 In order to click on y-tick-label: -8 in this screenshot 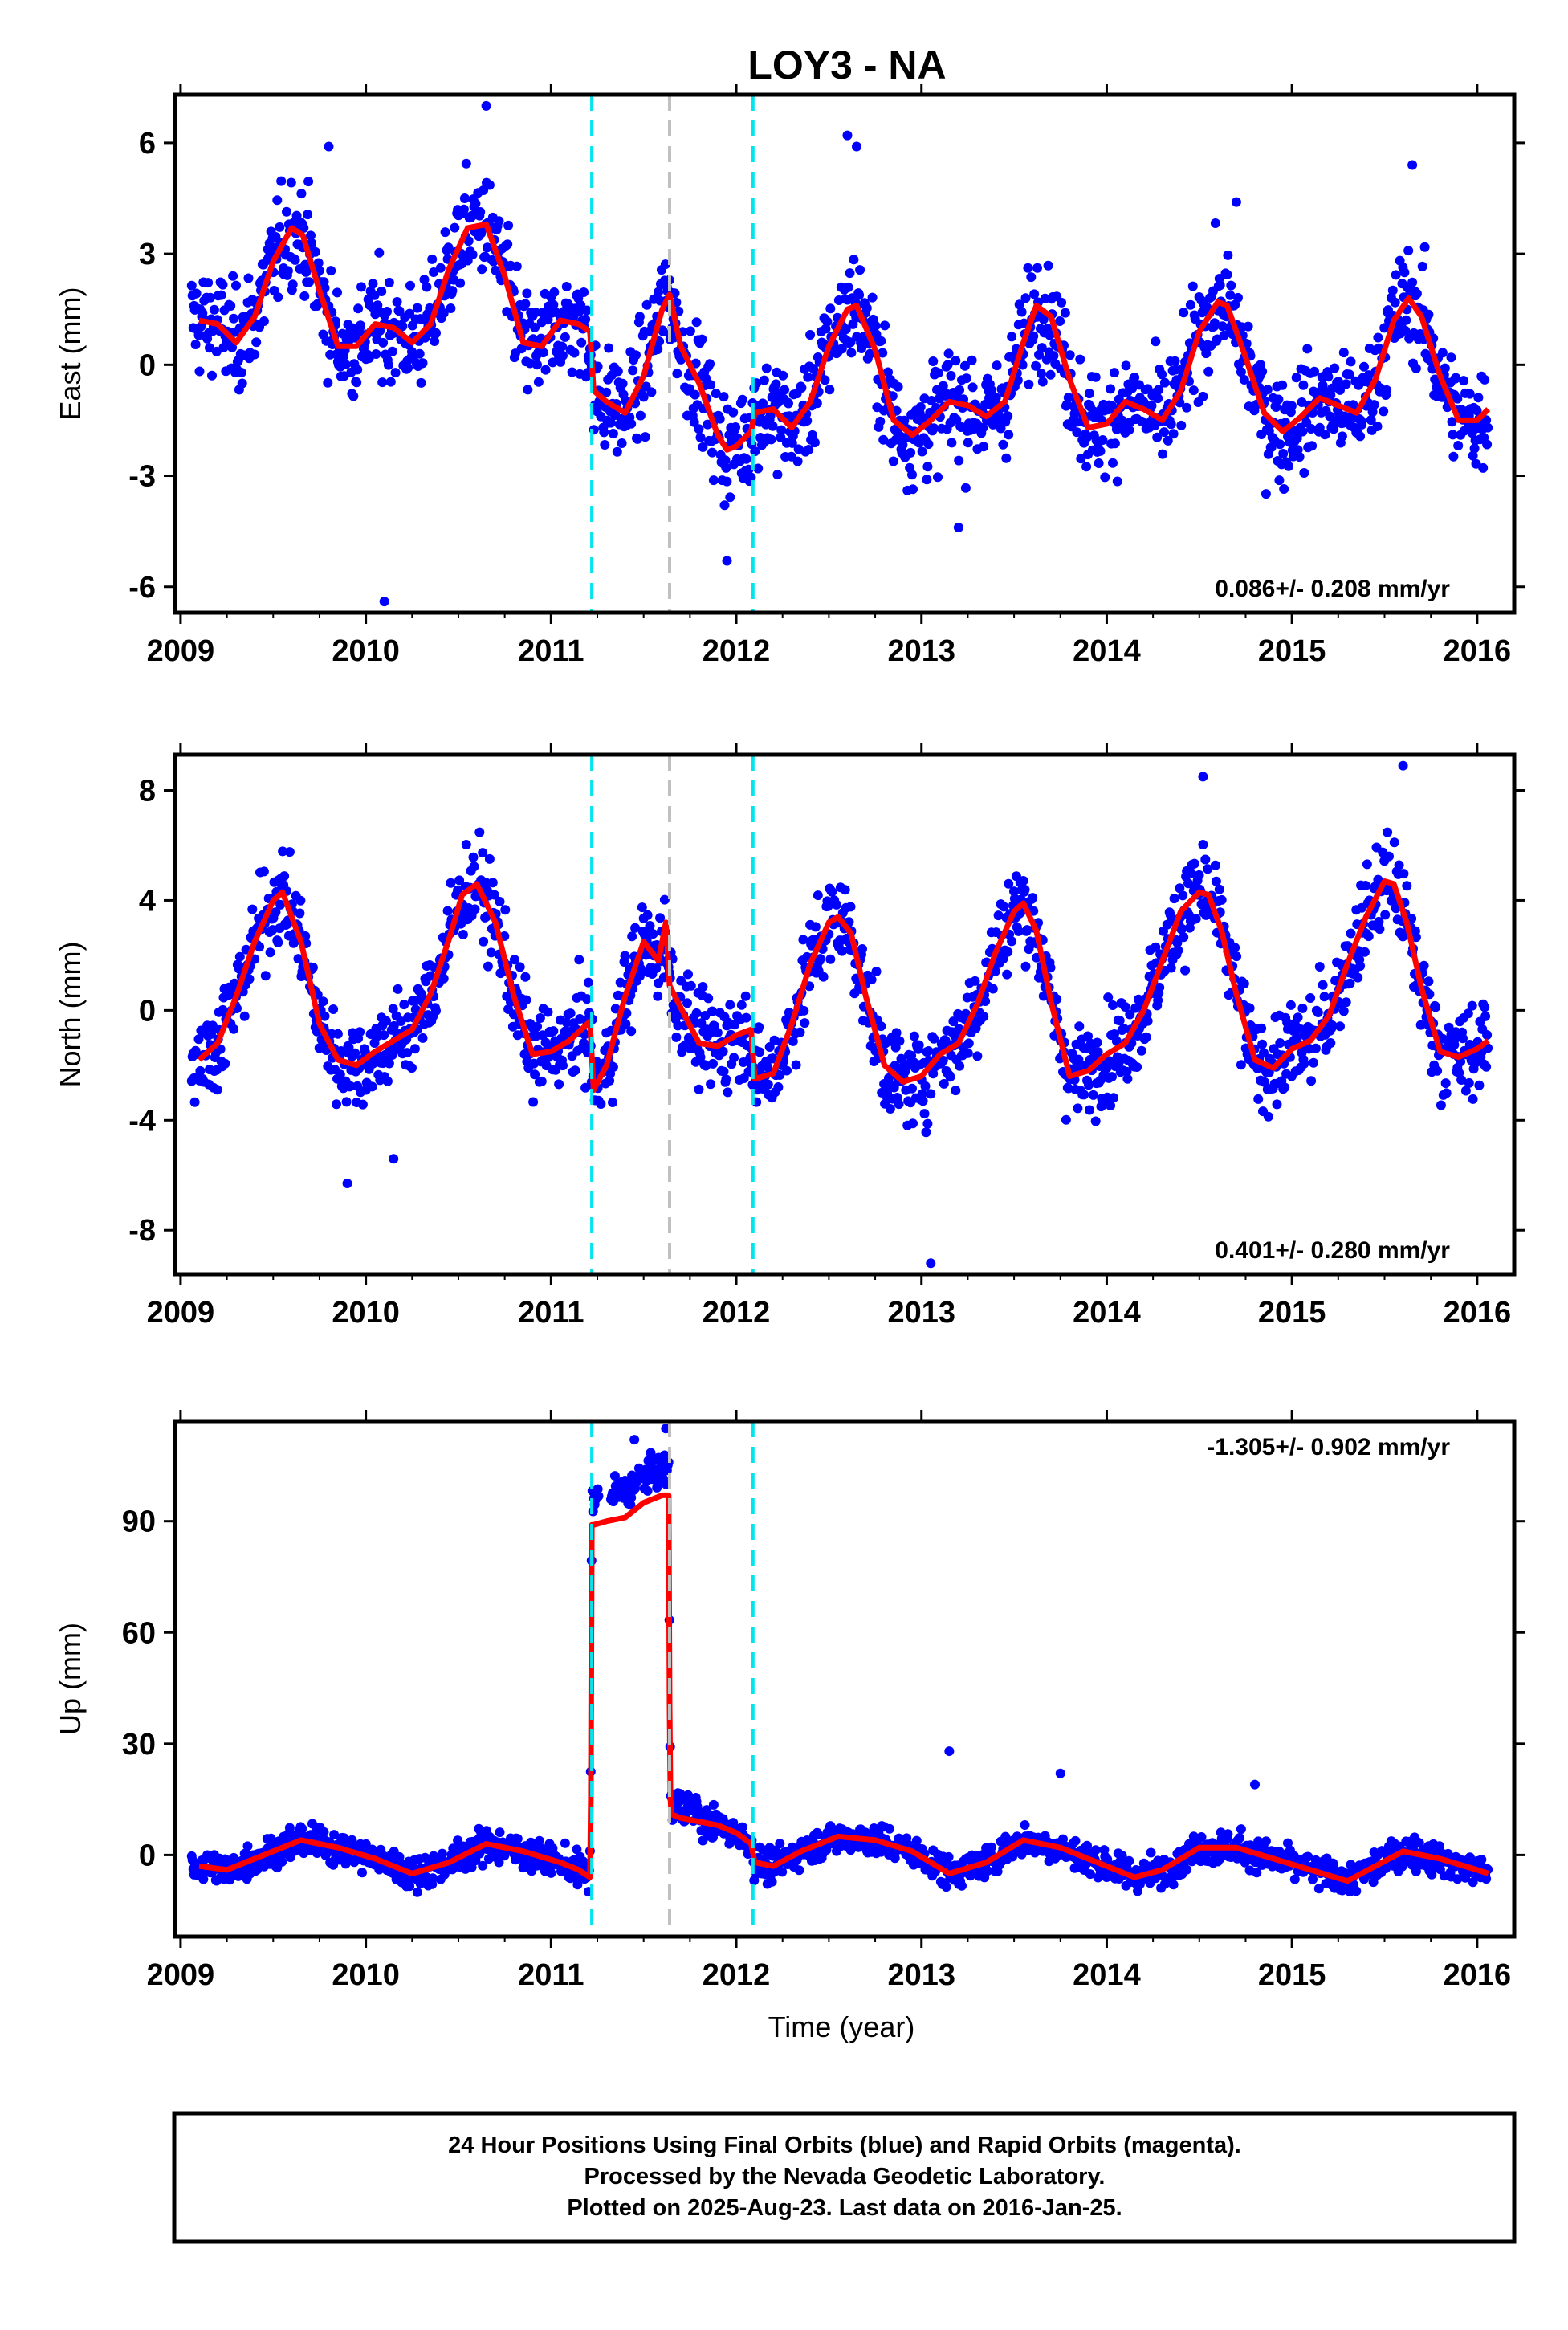, I will do `click(142, 1231)`.